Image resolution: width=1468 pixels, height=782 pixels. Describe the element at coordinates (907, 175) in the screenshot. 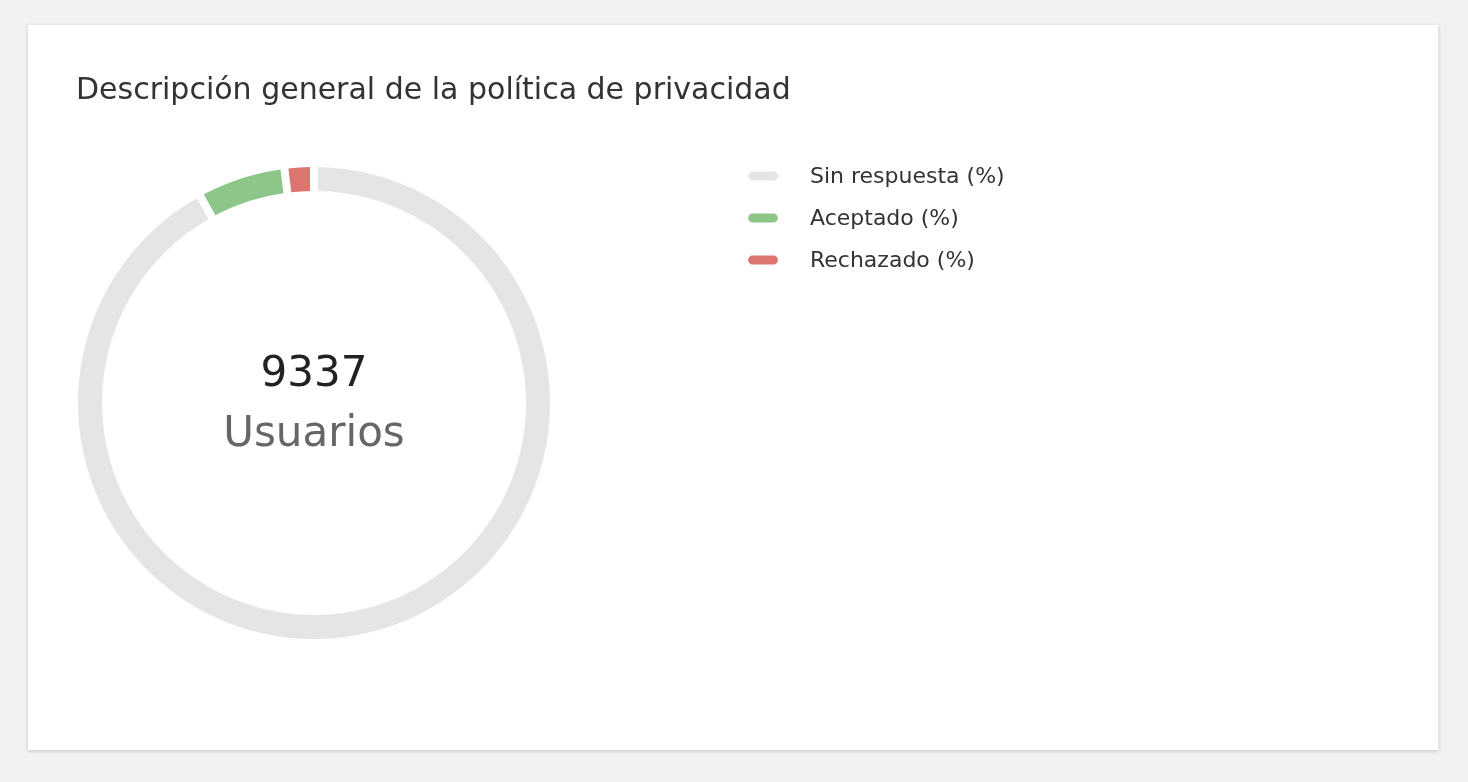

I see `legend-label: Sin respuesta (%)` at that location.